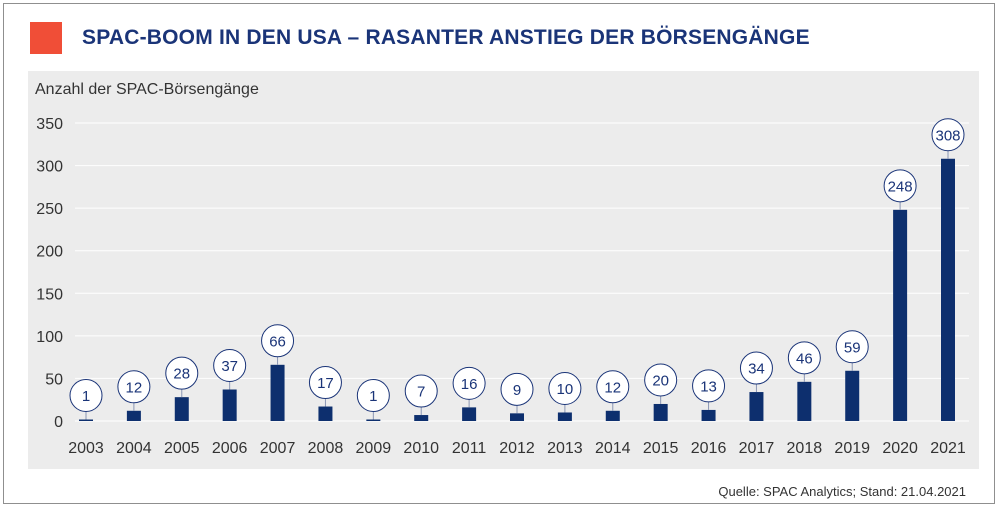 The image size is (1000, 509). What do you see at coordinates (54, 379) in the screenshot?
I see `y-tick-label: 50` at bounding box center [54, 379].